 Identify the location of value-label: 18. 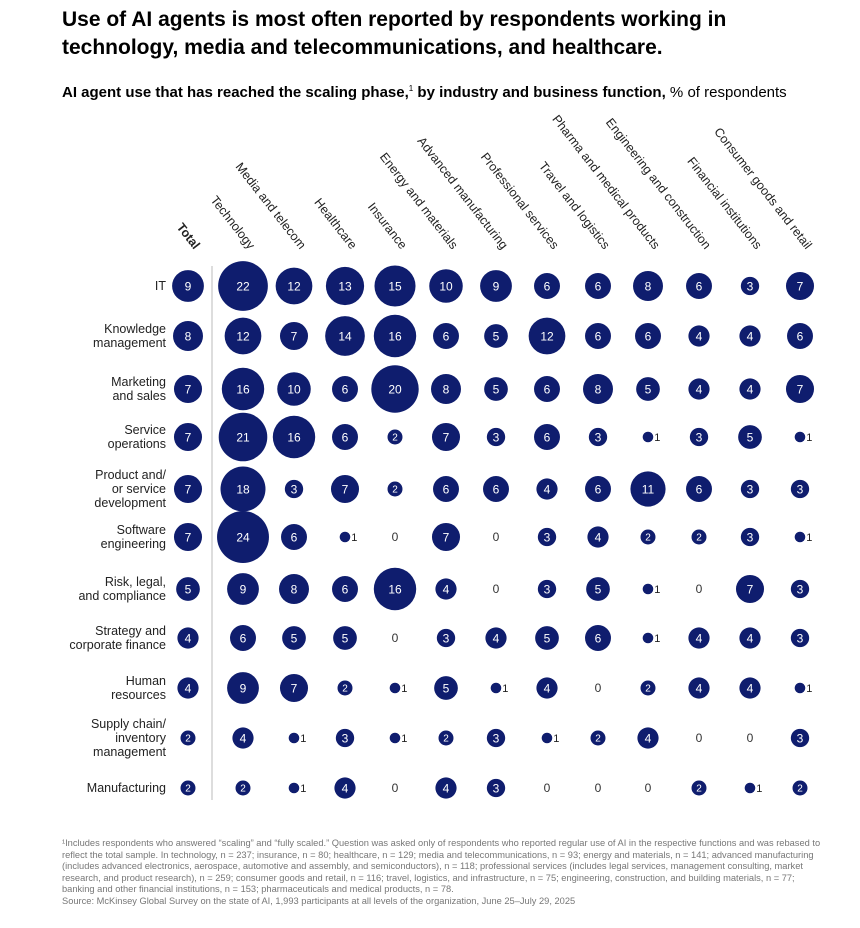
(243, 490).